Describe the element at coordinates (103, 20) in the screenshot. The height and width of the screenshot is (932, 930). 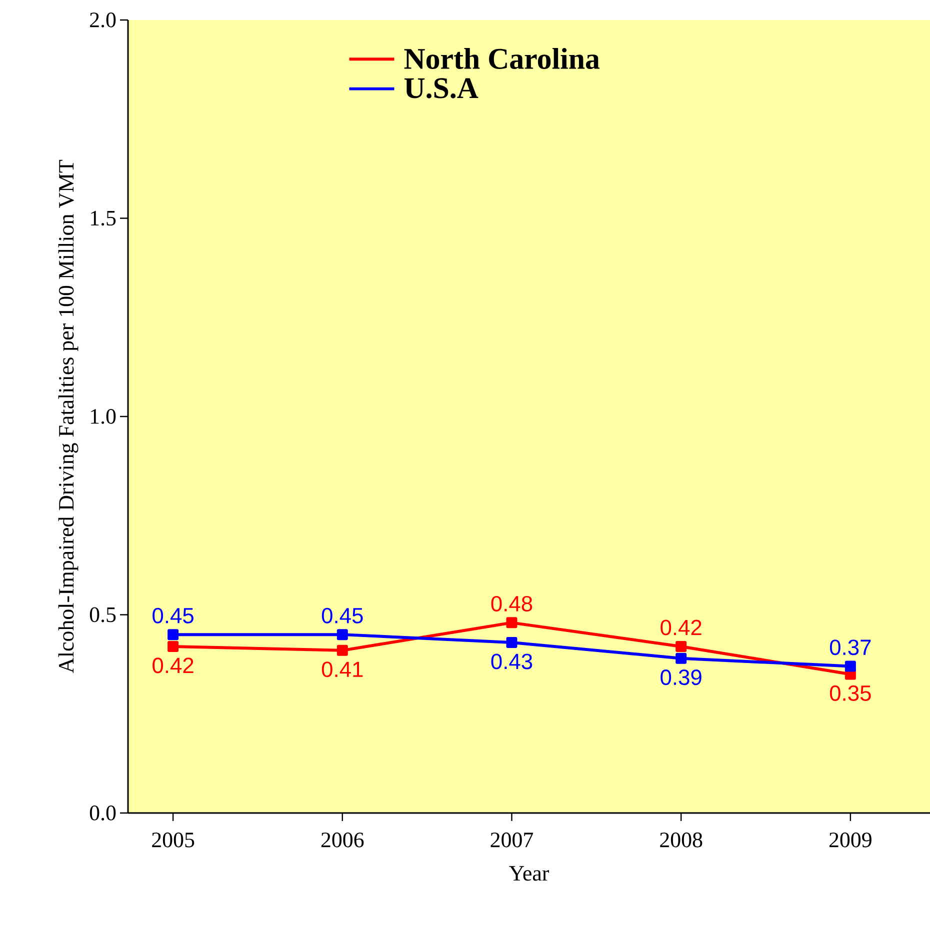
I see `y-tick-label: 2.0` at that location.